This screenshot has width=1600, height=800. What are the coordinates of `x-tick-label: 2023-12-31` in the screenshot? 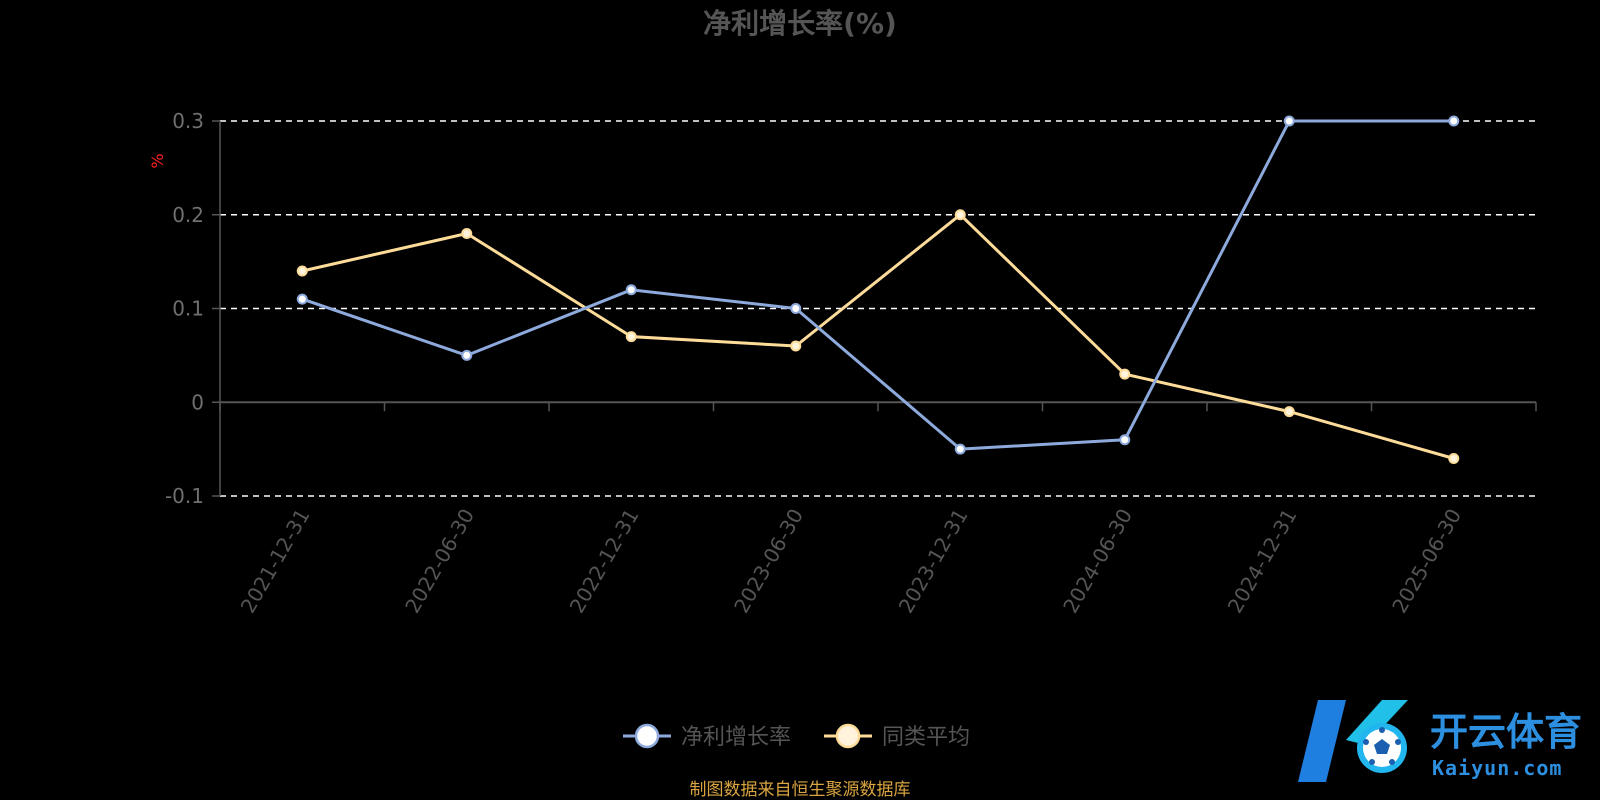 It's located at (933, 561).